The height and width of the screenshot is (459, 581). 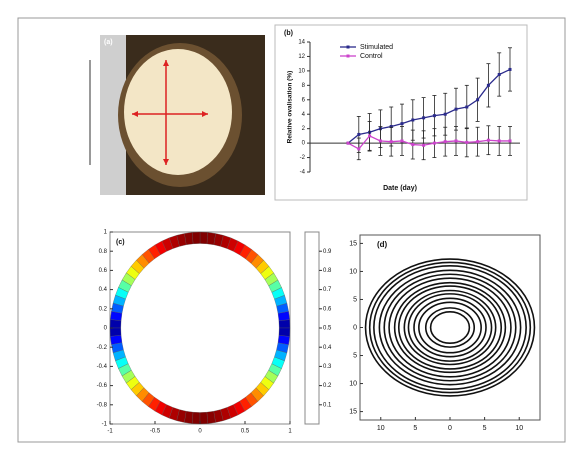 I want to click on y-tick-label: -1, so click(x=105, y=425).